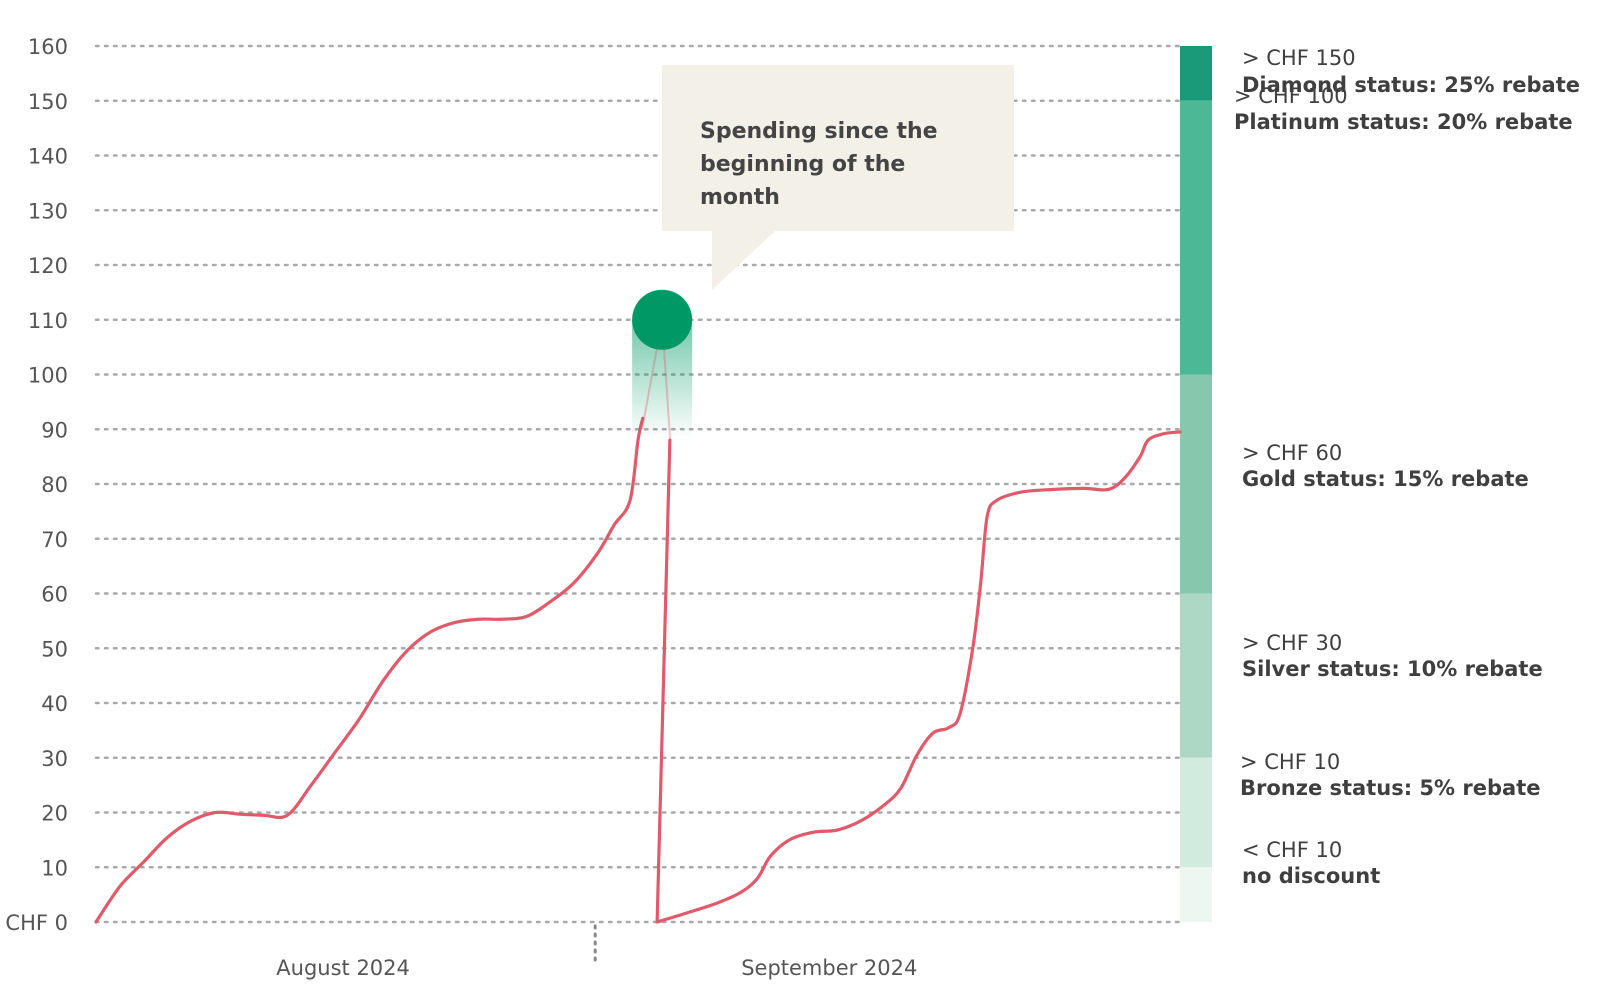 The height and width of the screenshot is (992, 1600). Describe the element at coordinates (48, 266) in the screenshot. I see `y-tick-label: 120` at that location.